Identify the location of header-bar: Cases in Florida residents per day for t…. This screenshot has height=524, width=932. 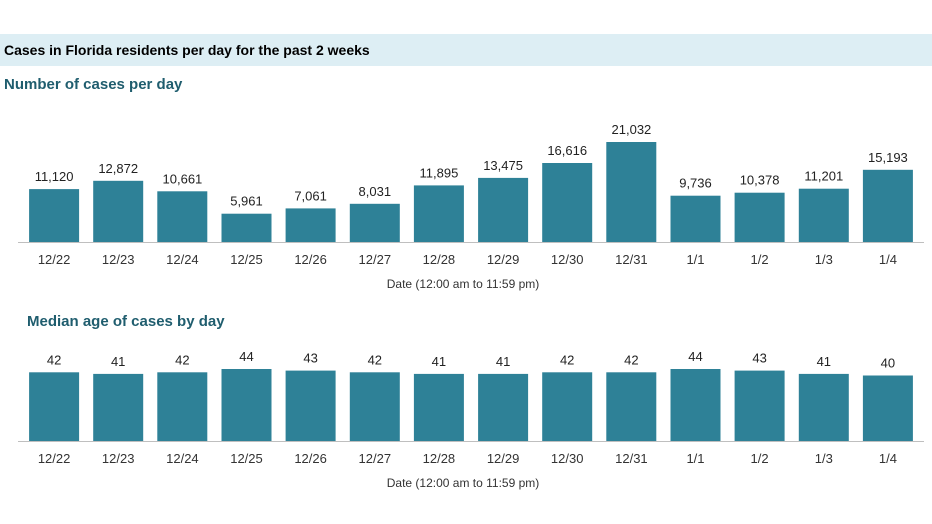
(466, 50).